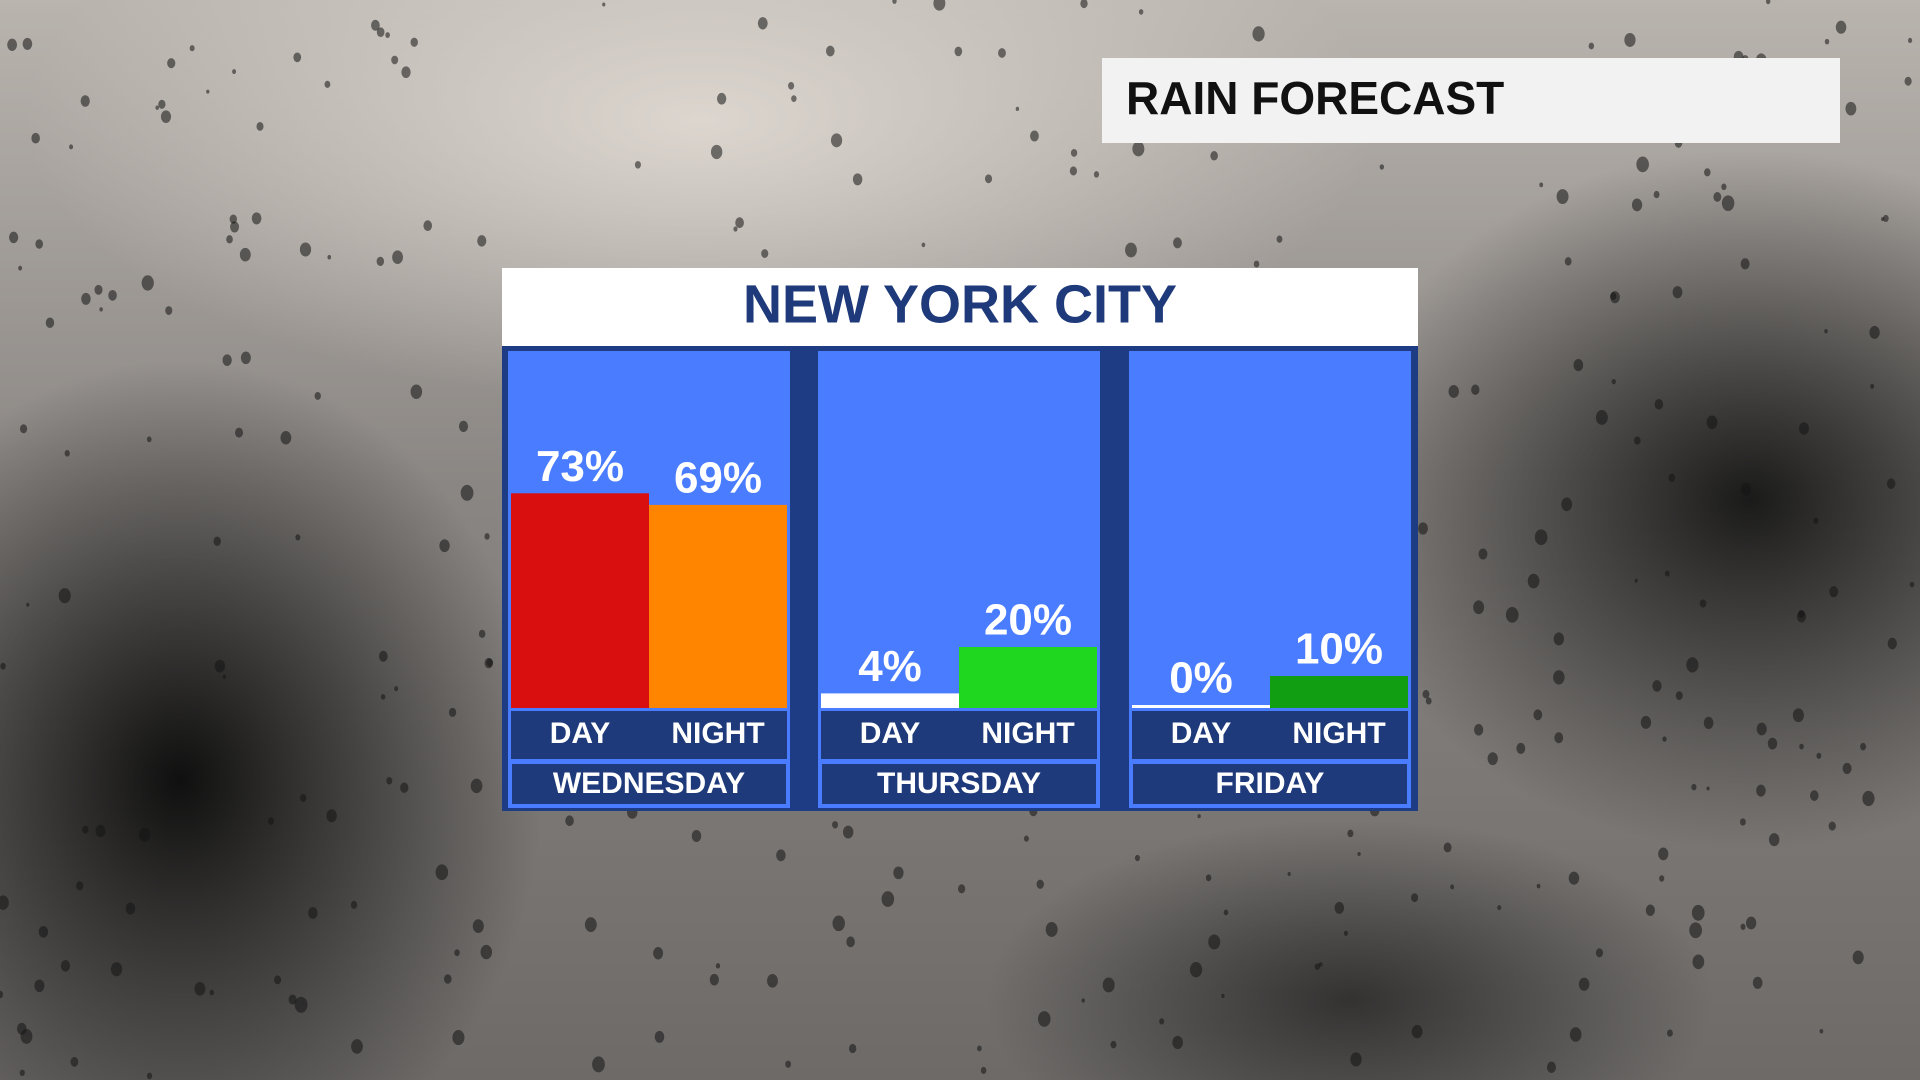  What do you see at coordinates (959, 784) in the screenshot?
I see `day-row` at bounding box center [959, 784].